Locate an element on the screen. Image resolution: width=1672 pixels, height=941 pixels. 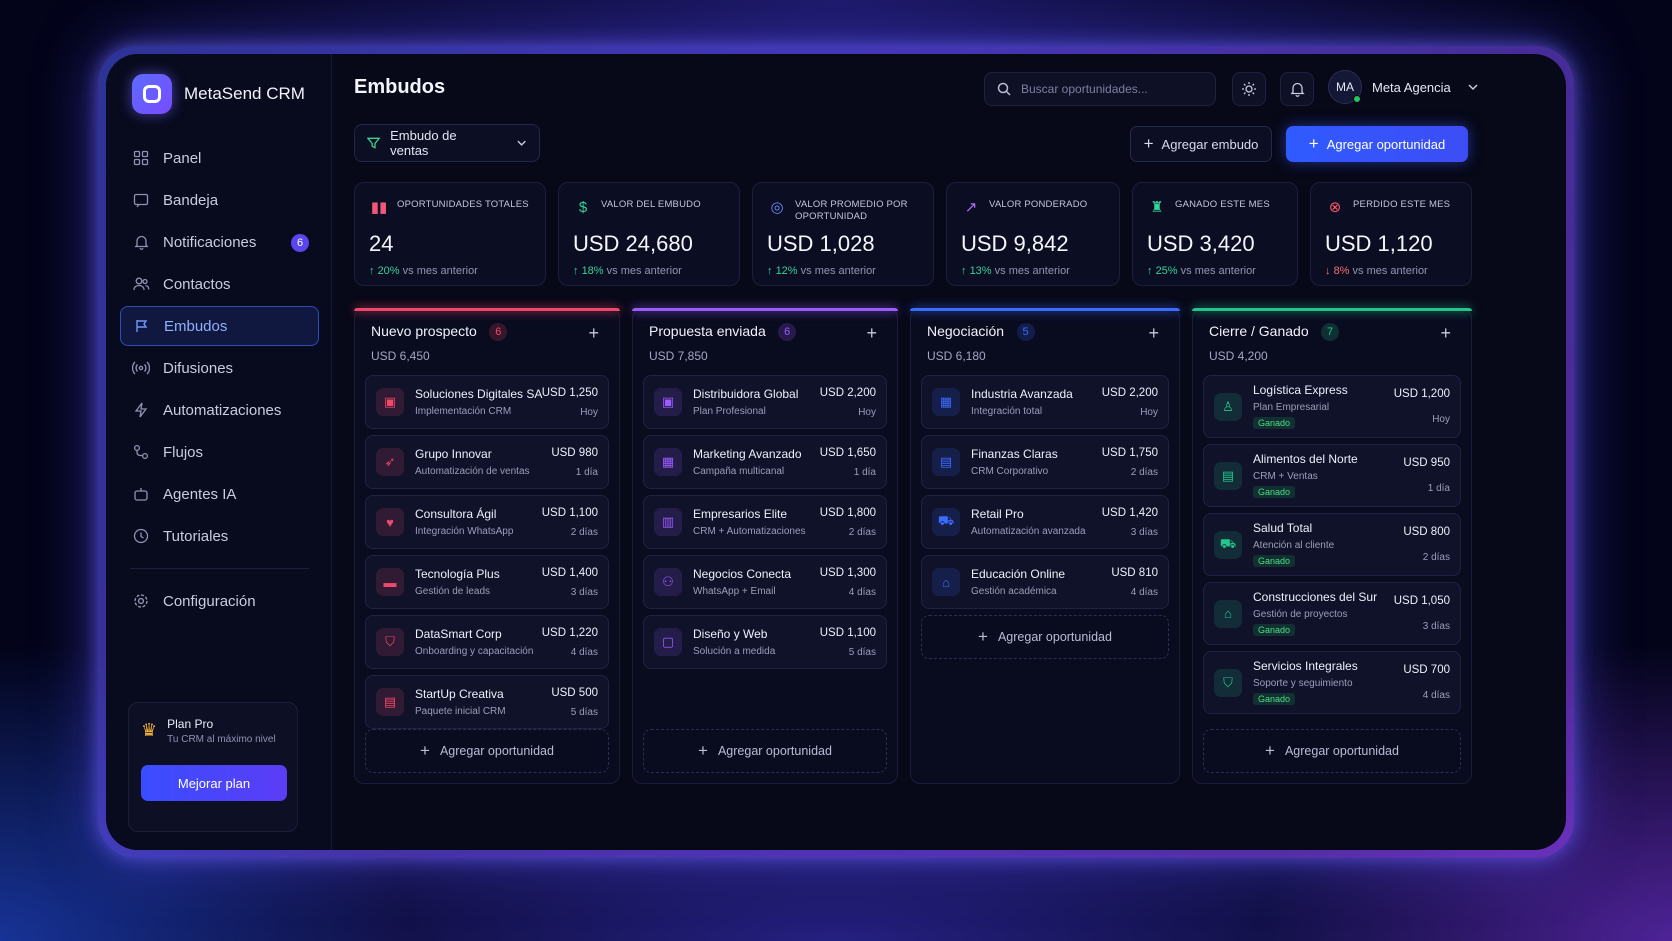
brand: MetaSend CRM is located at coordinates (225, 94).